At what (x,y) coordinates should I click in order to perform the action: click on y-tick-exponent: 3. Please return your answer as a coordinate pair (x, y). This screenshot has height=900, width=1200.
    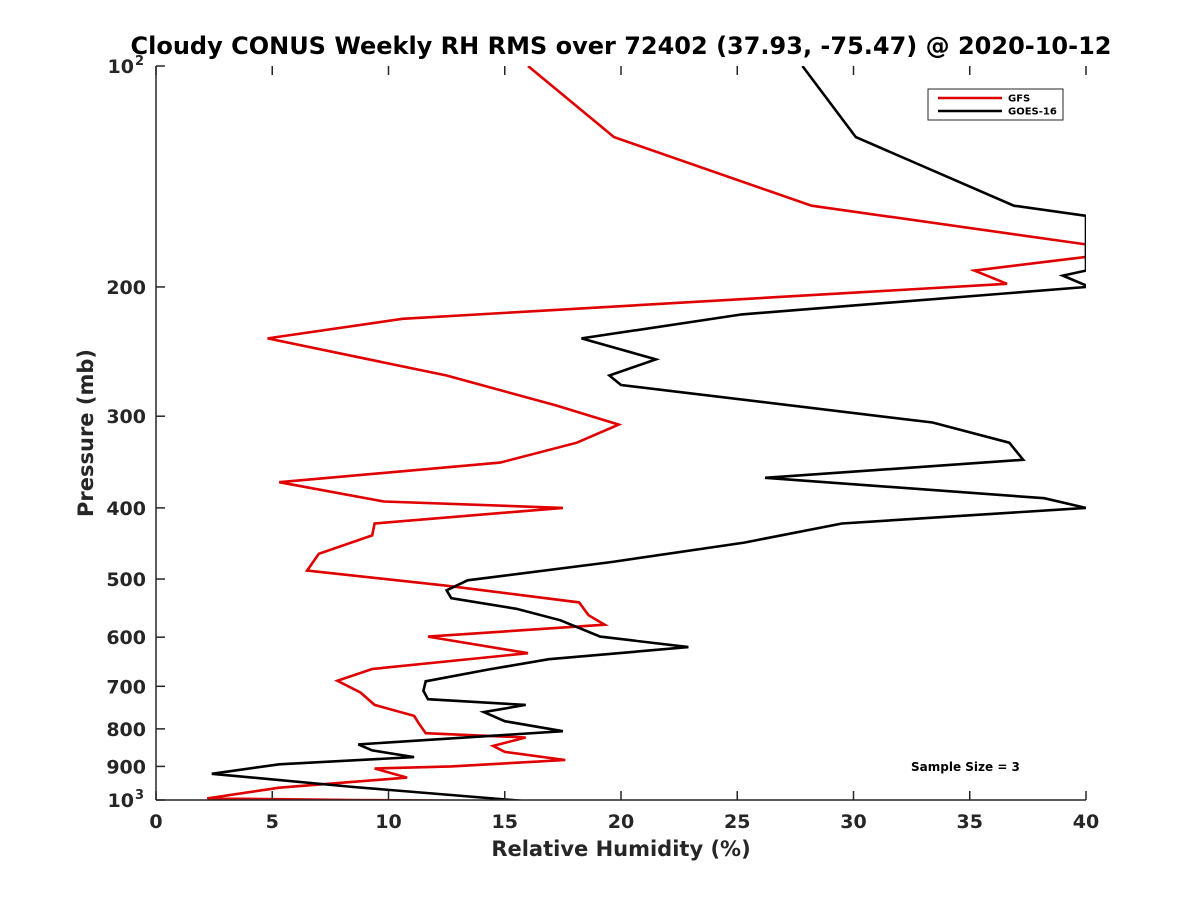
    Looking at the image, I should click on (139, 795).